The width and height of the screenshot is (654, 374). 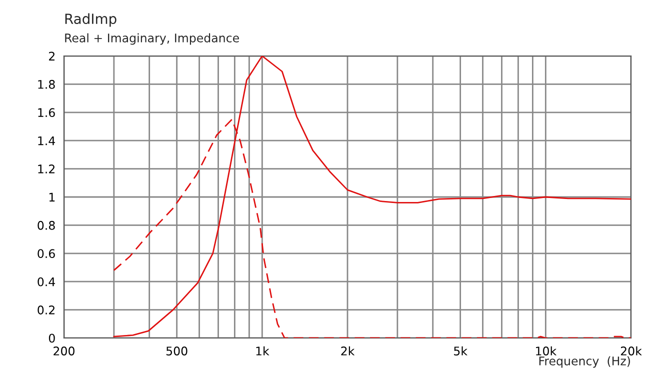 What do you see at coordinates (46, 169) in the screenshot?
I see `y-tick-label: 1.2` at bounding box center [46, 169].